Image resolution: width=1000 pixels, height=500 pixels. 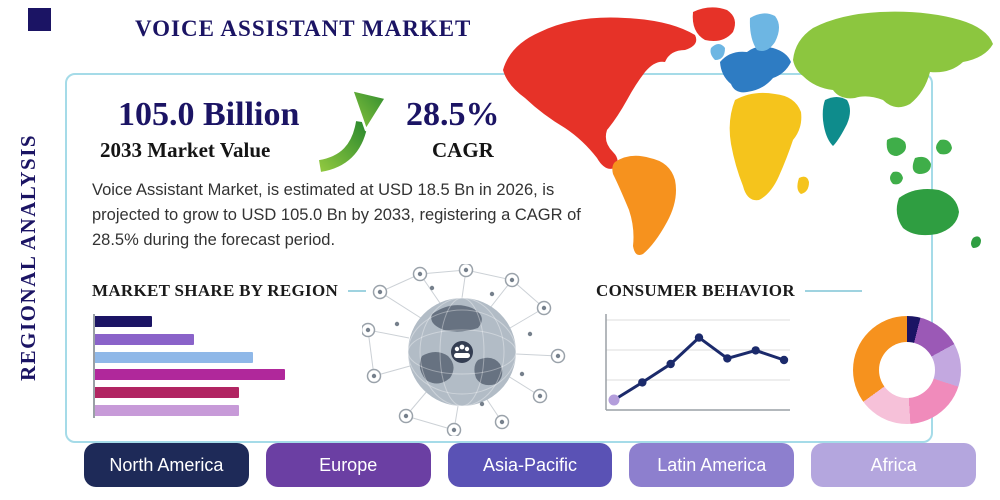 I want to click on consumer-behavior-heading: CONSUMER BEHAVIOR, so click(x=695, y=290).